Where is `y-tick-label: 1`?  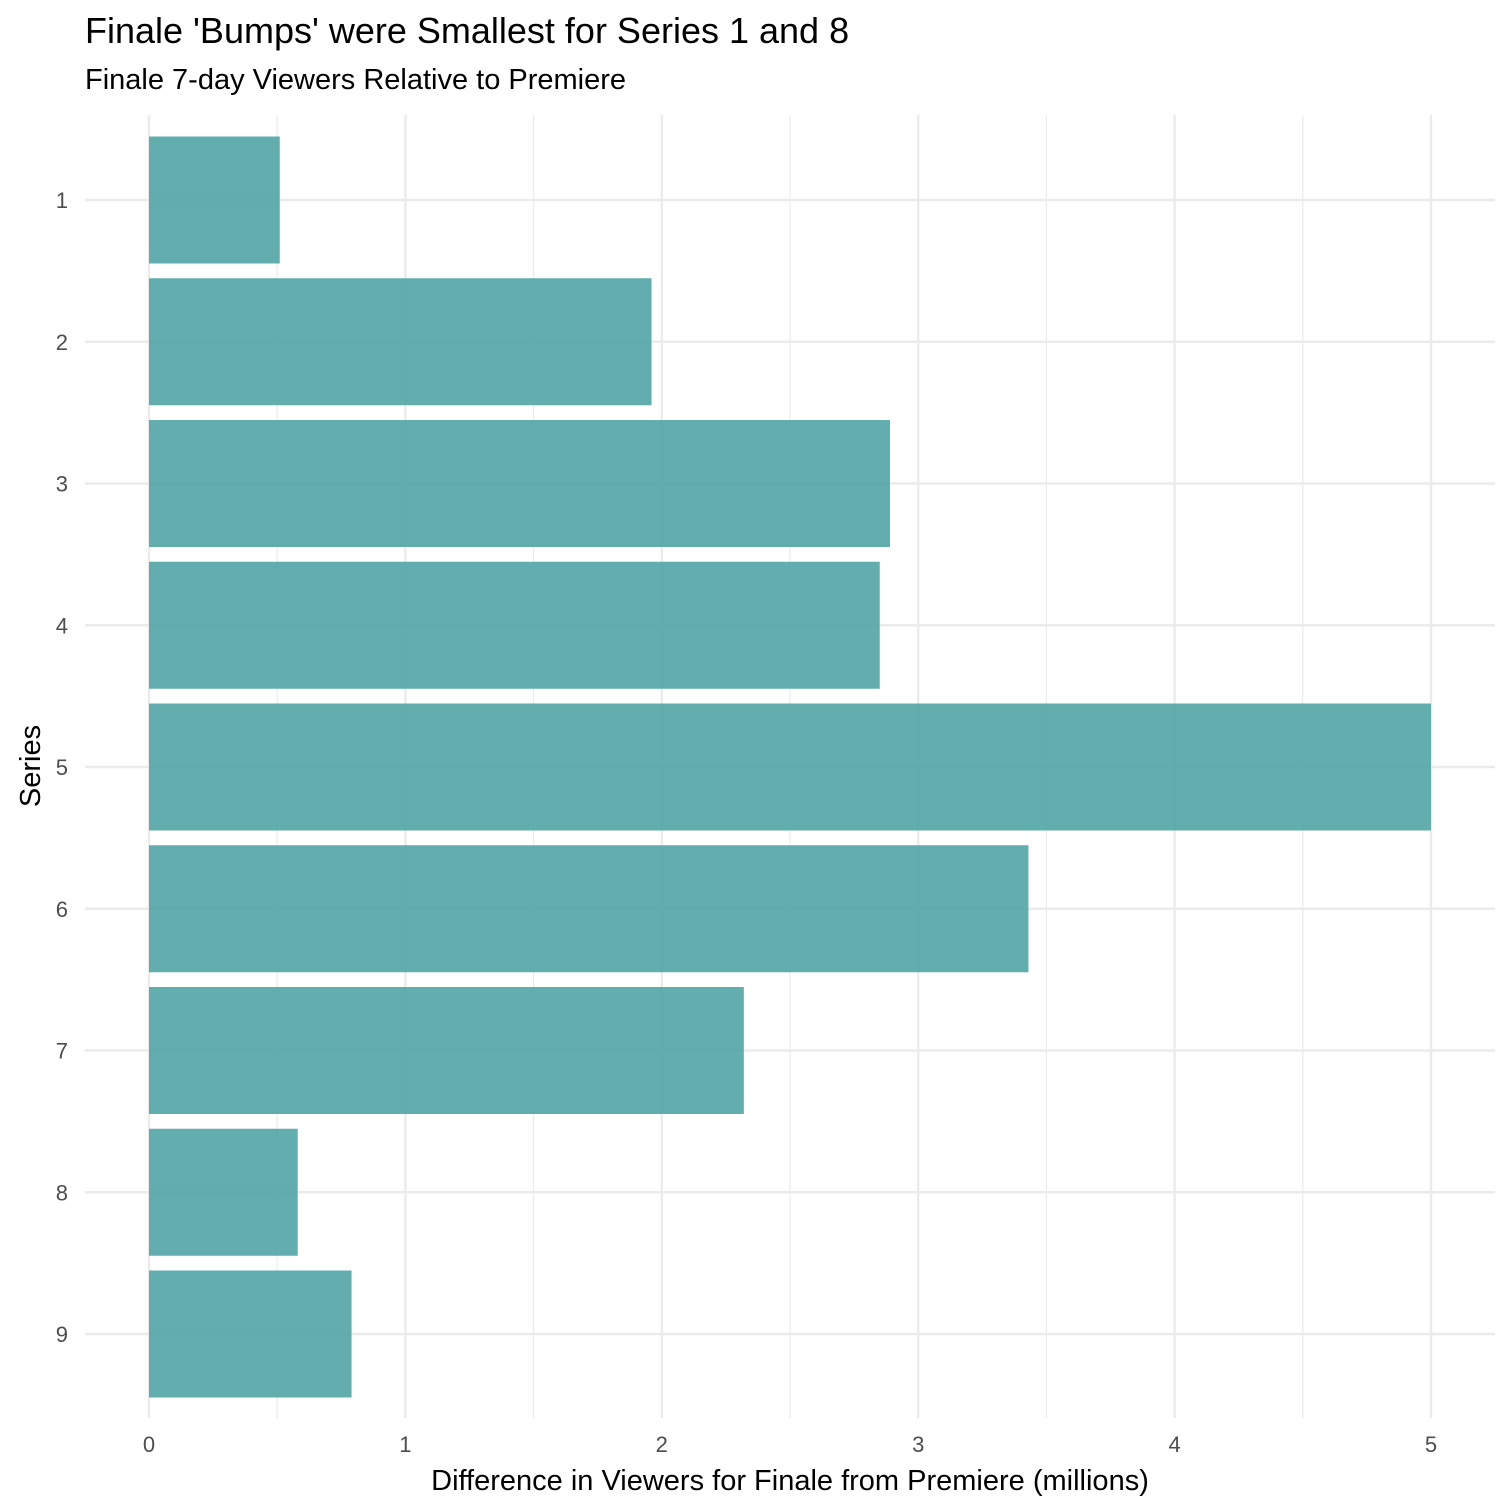 y-tick-label: 1 is located at coordinates (62, 200).